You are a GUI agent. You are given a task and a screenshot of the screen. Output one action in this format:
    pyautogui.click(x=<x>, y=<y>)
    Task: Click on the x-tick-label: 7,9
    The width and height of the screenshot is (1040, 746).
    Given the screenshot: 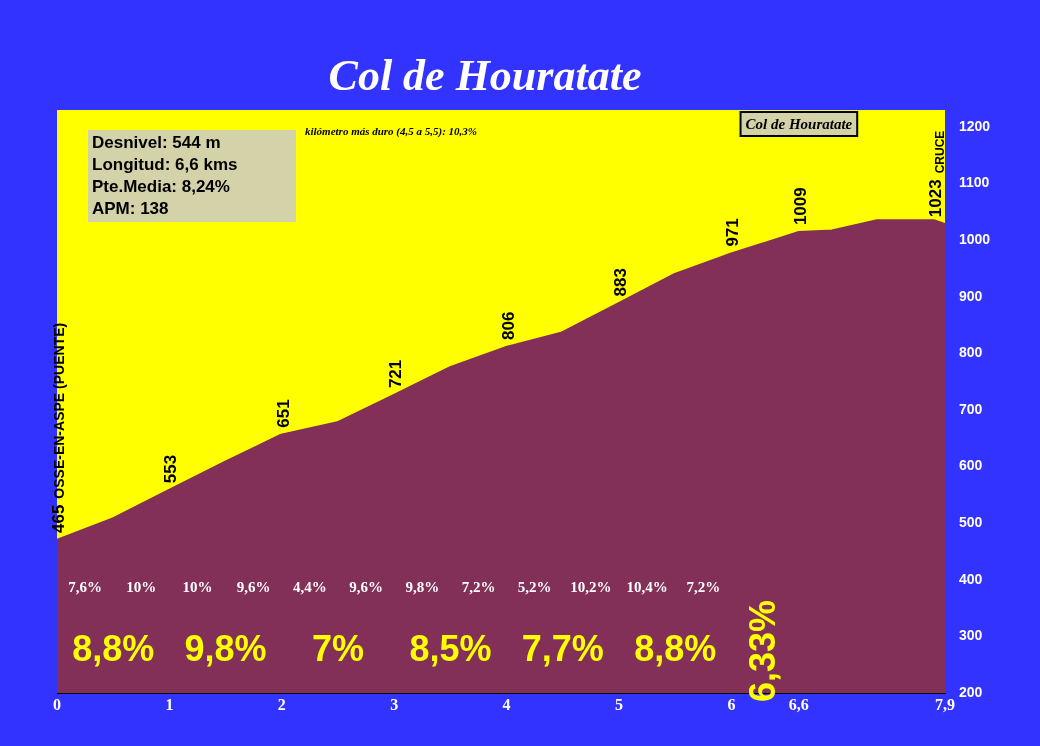 What is the action you would take?
    pyautogui.click(x=945, y=704)
    